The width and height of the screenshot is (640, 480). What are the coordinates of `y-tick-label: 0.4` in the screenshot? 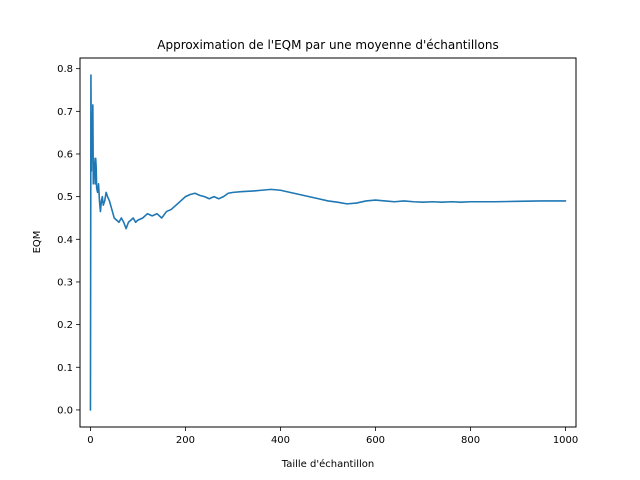 It's located at (65, 240).